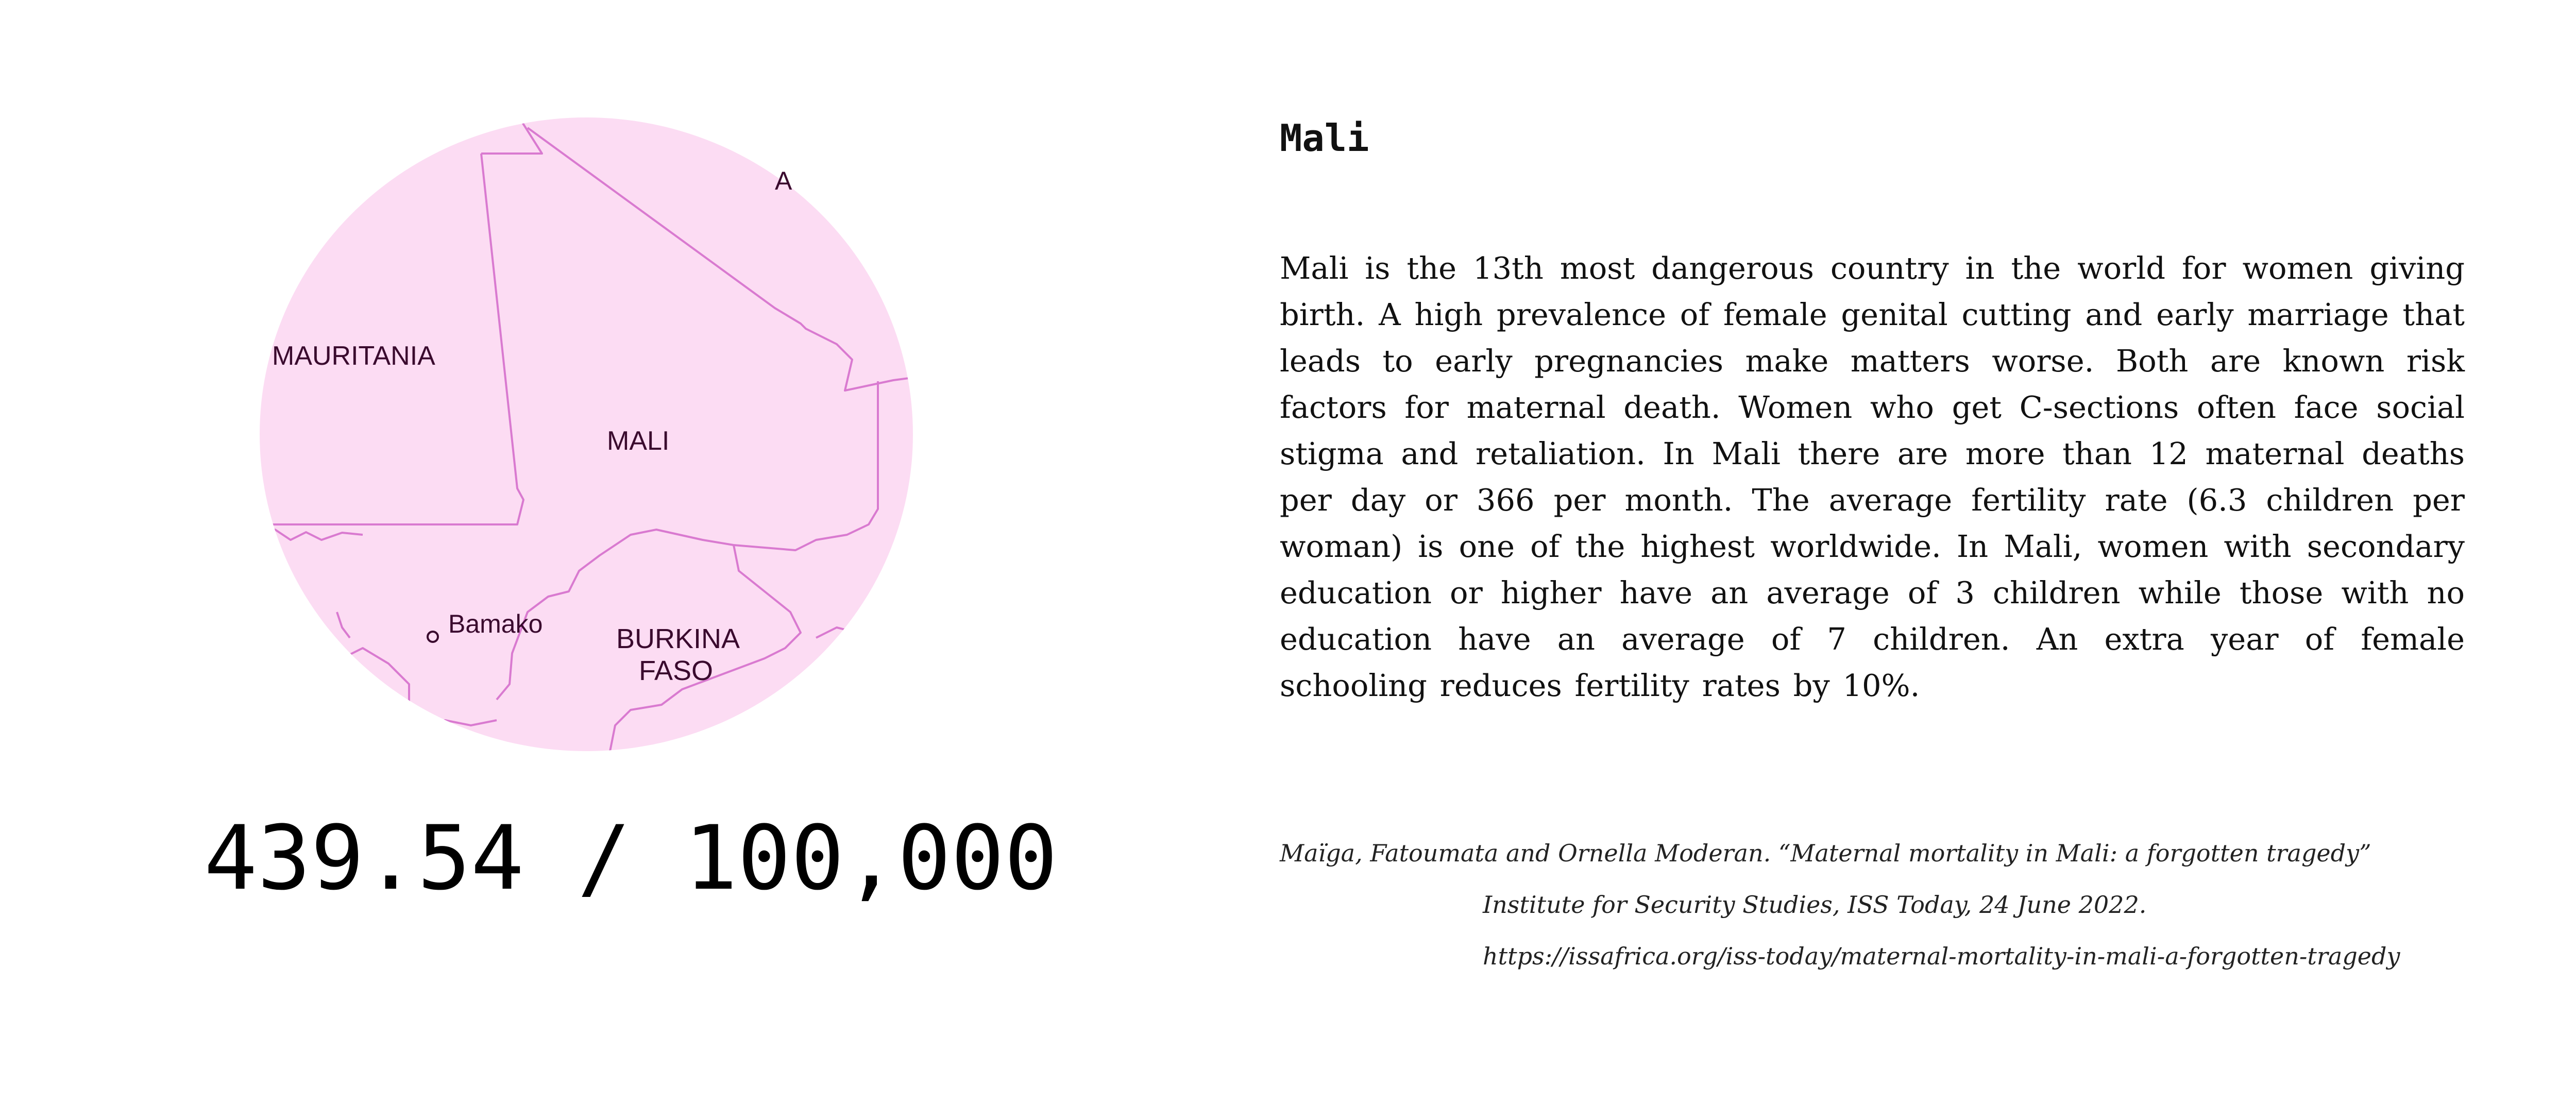 This screenshot has height=1103, width=2576. Describe the element at coordinates (631, 858) in the screenshot. I see `maternal-mortality-rate: 439.54 / 100,000` at that location.